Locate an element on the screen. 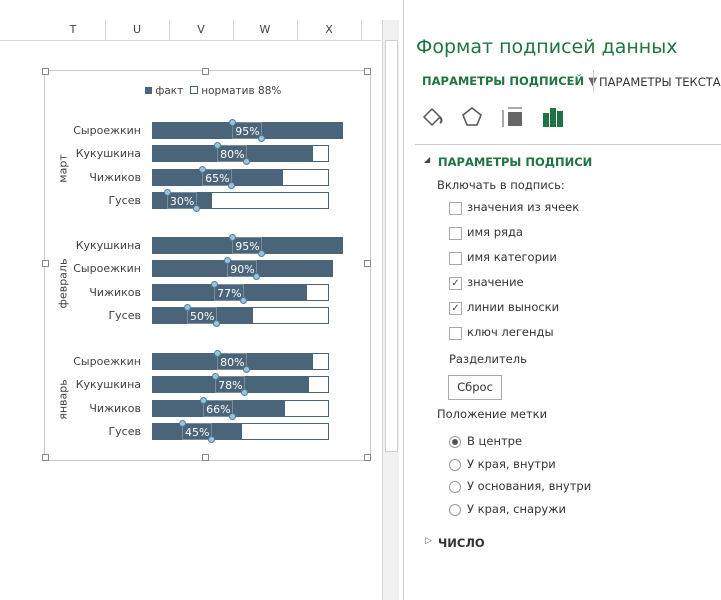 The image size is (721, 600). data-label: 66% is located at coordinates (218, 408).